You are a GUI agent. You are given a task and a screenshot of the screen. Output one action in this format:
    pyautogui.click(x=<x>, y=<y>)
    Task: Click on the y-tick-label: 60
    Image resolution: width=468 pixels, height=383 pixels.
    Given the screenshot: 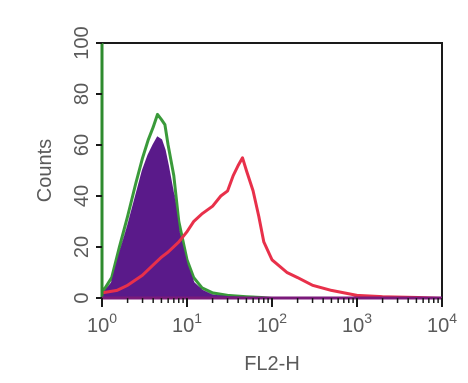 What is the action you would take?
    pyautogui.click(x=82, y=145)
    